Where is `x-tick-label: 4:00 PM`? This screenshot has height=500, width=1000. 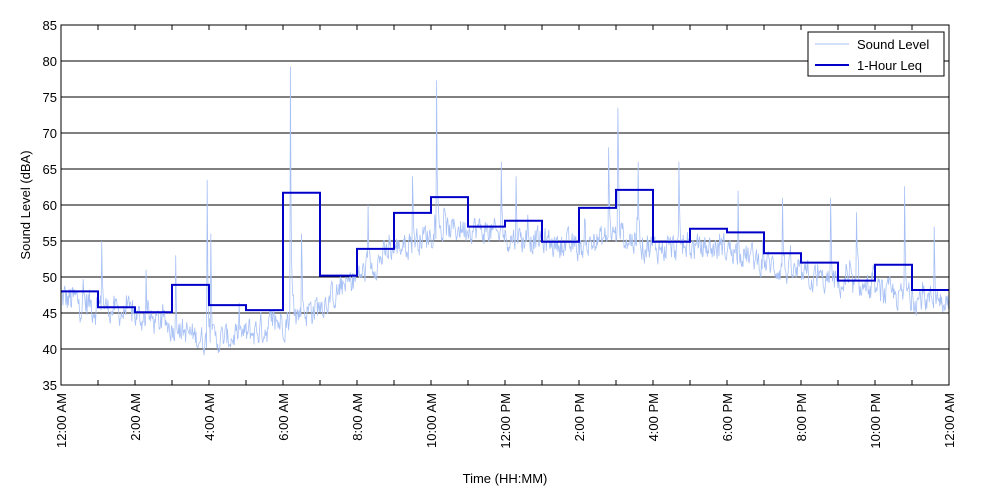 x-tick-label: 4:00 PM is located at coordinates (653, 417).